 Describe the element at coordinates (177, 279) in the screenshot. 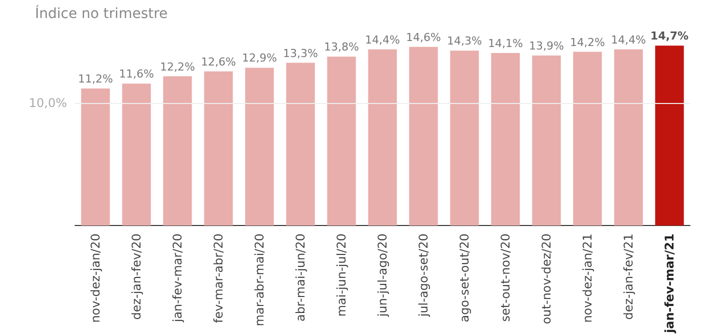

I see `x-tick-label: jan-fev-mar/20` at that location.